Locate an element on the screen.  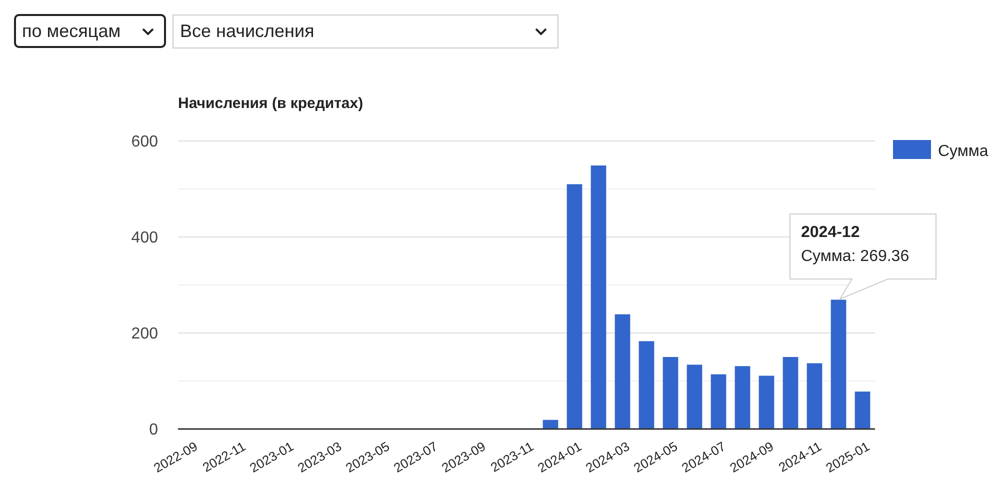
chart-title: Начисления (в кредитах) is located at coordinates (271, 103).